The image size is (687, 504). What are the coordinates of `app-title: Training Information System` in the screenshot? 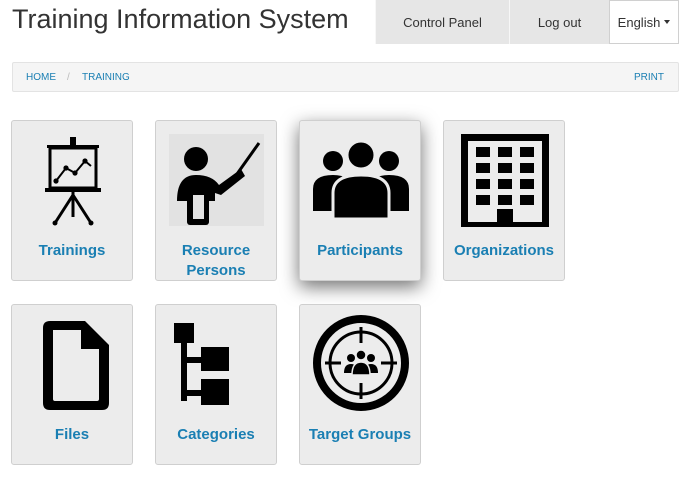 It's located at (180, 19).